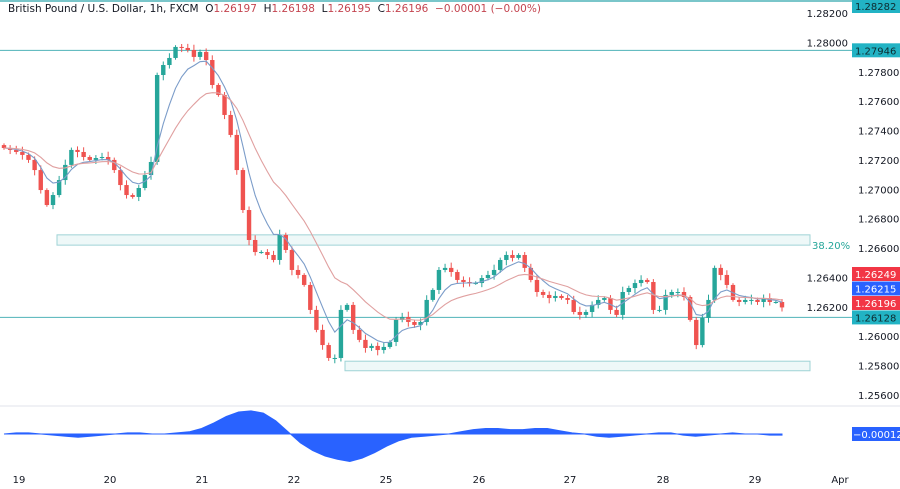 The image size is (900, 489). I want to click on y-tick-label: 1.26800, so click(878, 220).